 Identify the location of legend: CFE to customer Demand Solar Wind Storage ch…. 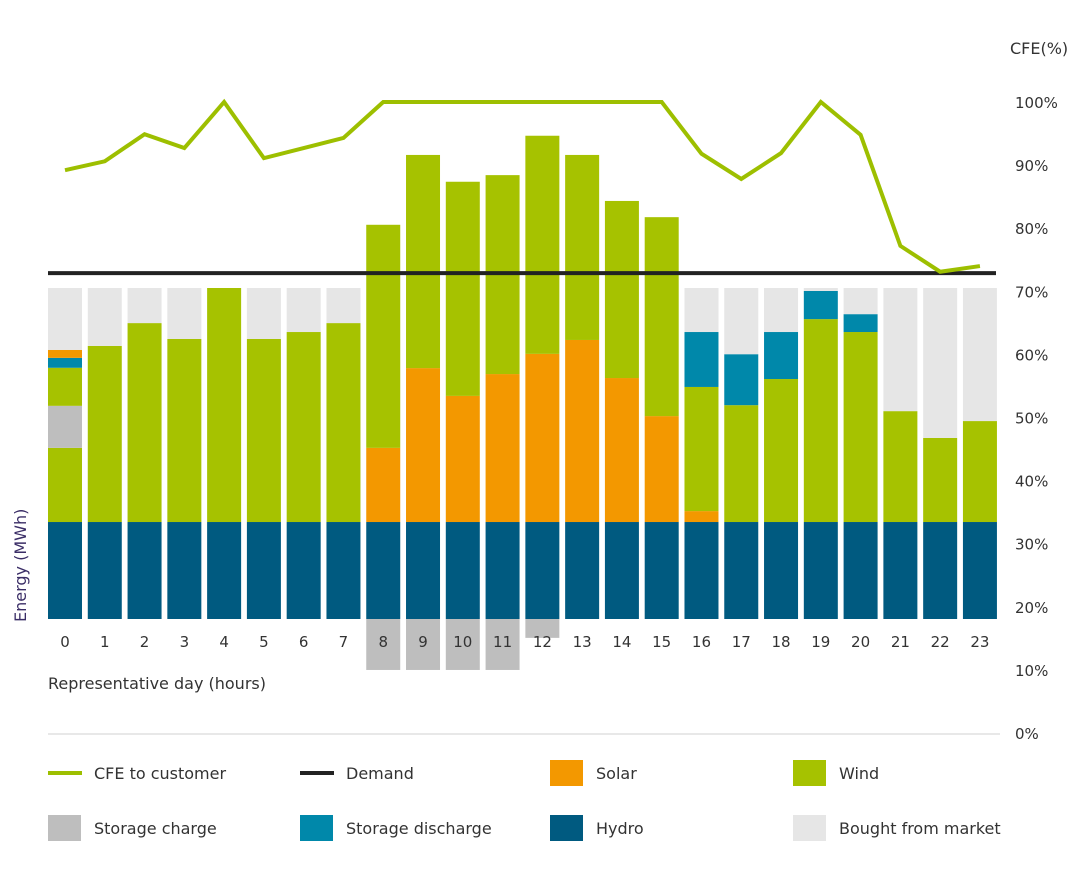
(524, 800).